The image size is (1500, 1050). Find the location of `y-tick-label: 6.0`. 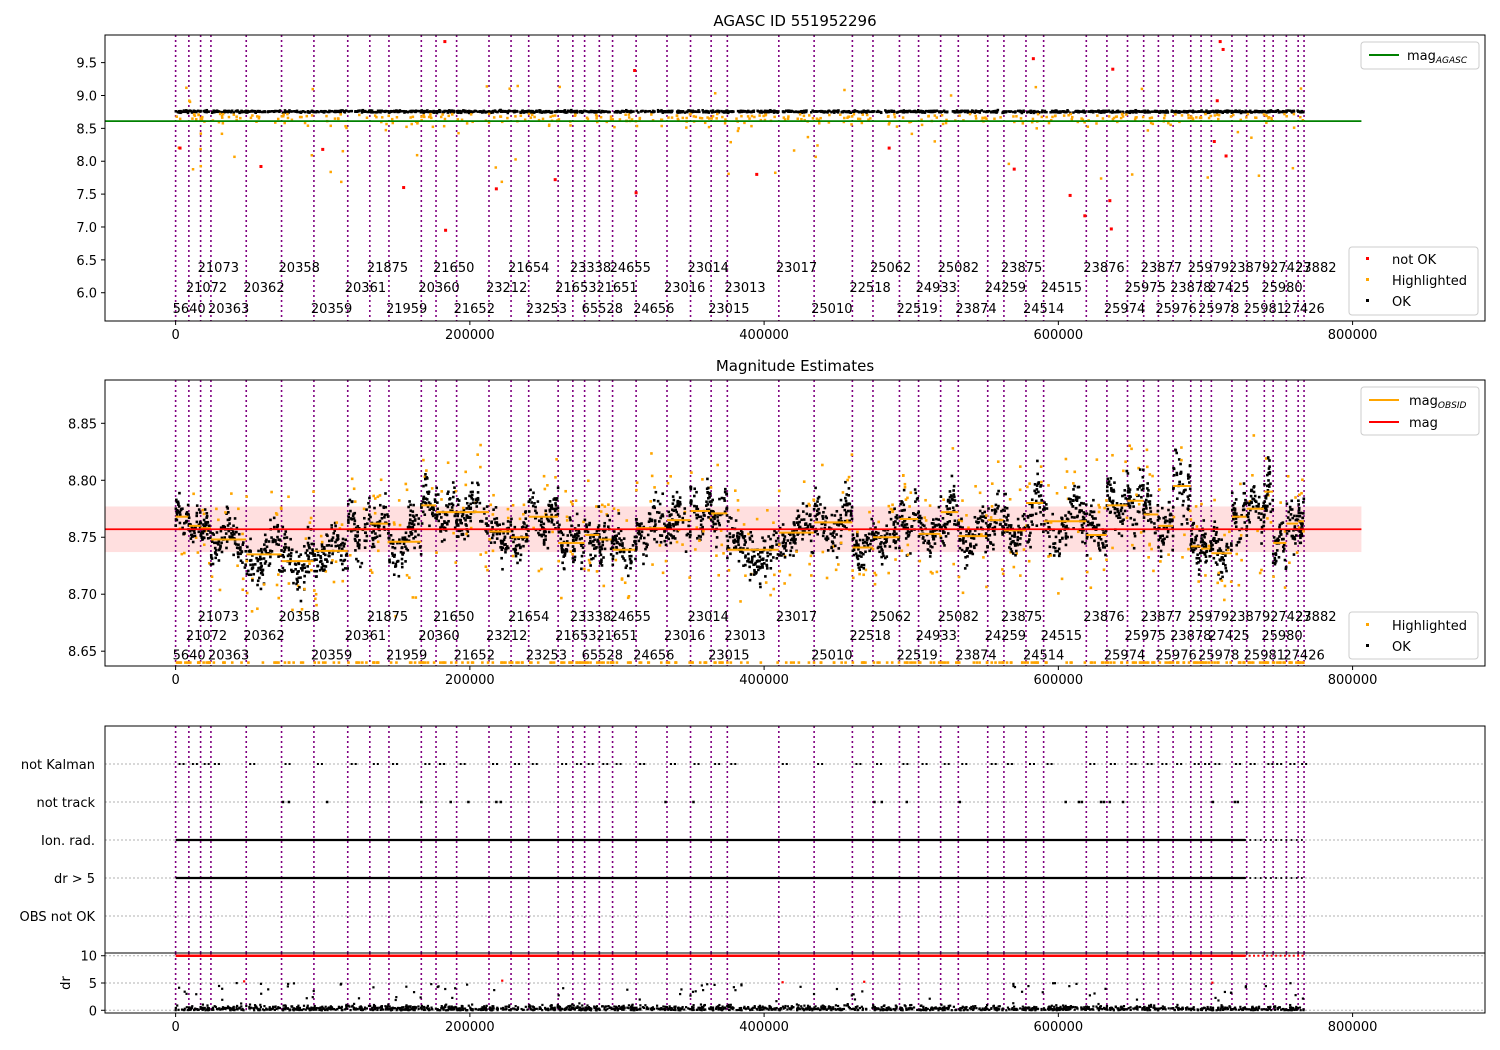

y-tick-label: 6.0 is located at coordinates (86, 294).